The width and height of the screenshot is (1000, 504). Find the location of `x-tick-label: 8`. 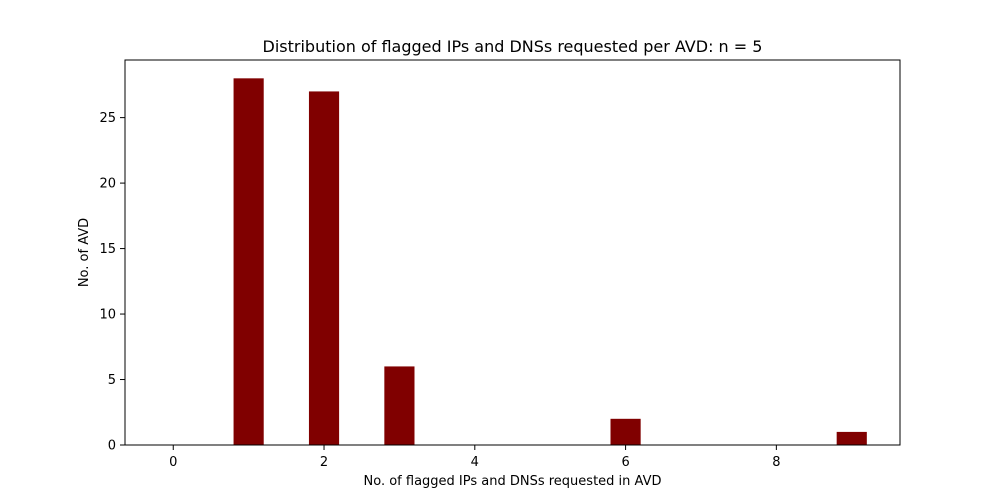

x-tick-label: 8 is located at coordinates (776, 462).